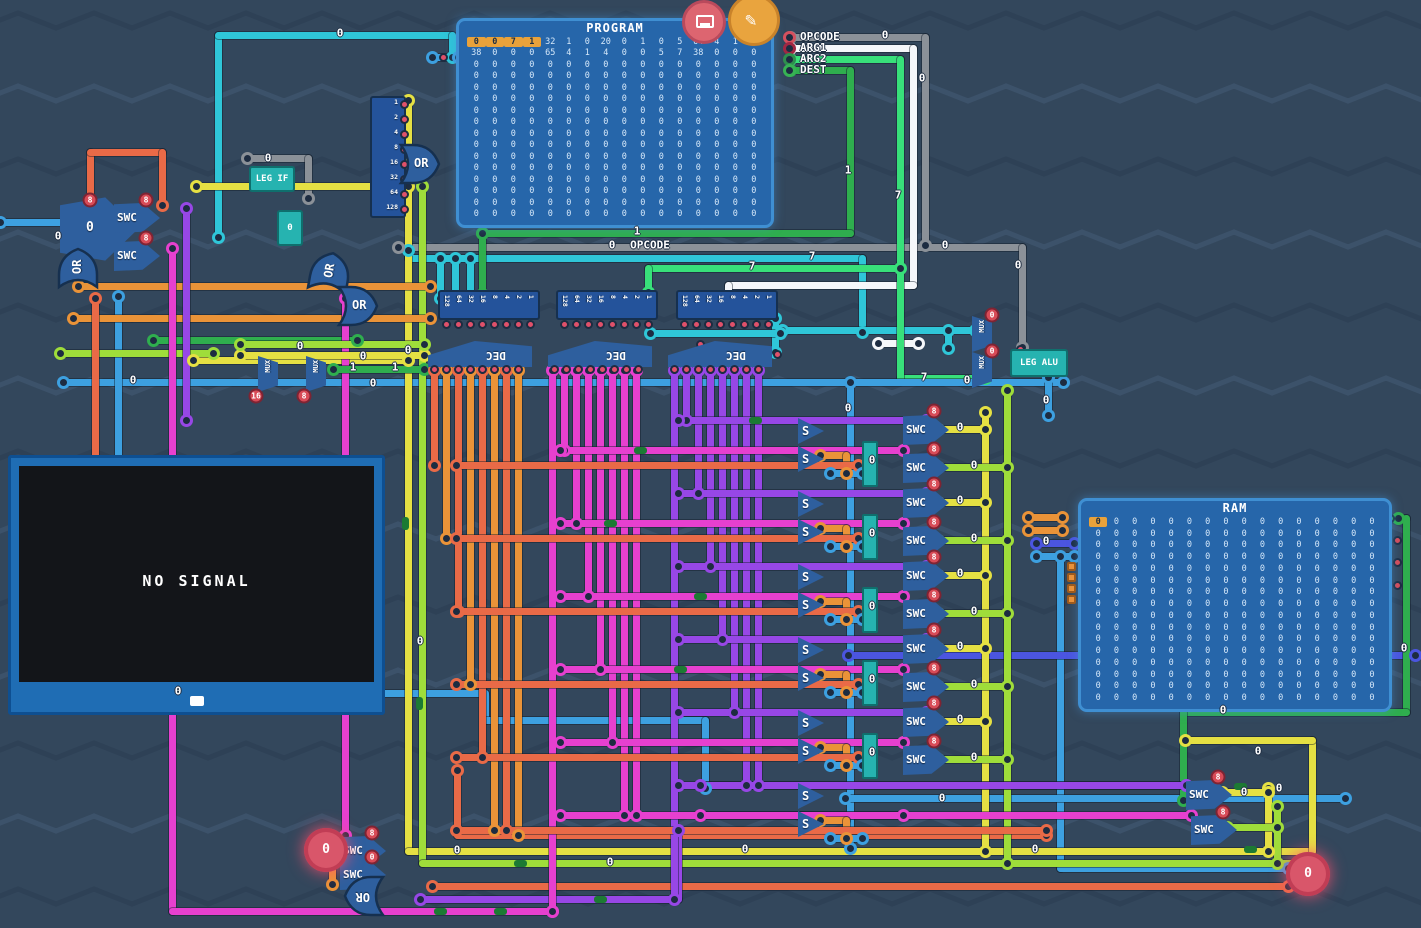  Describe the element at coordinates (720, 357) in the screenshot. I see `dec-decoder: DEC` at that location.